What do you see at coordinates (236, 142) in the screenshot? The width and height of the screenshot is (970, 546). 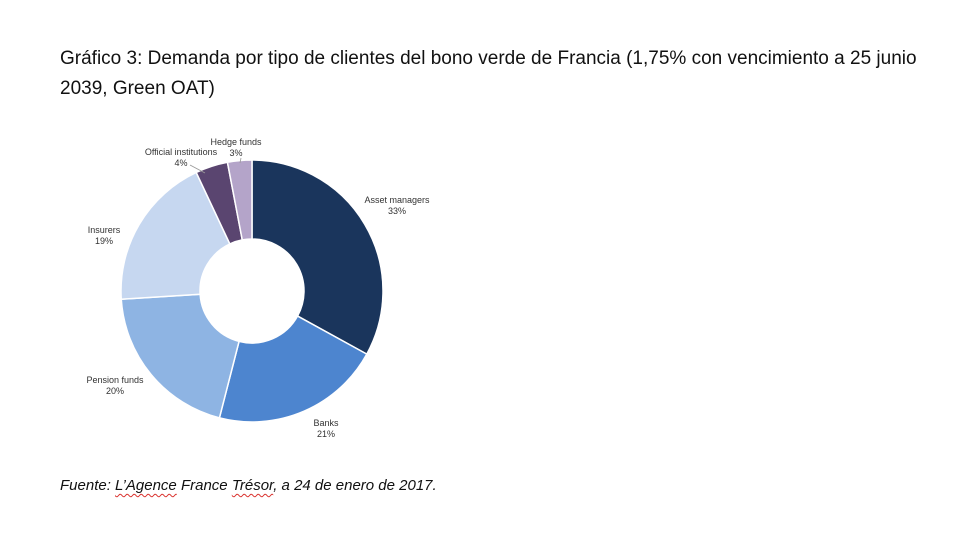 I see `label-hedge-funds: Hedge funds` at bounding box center [236, 142].